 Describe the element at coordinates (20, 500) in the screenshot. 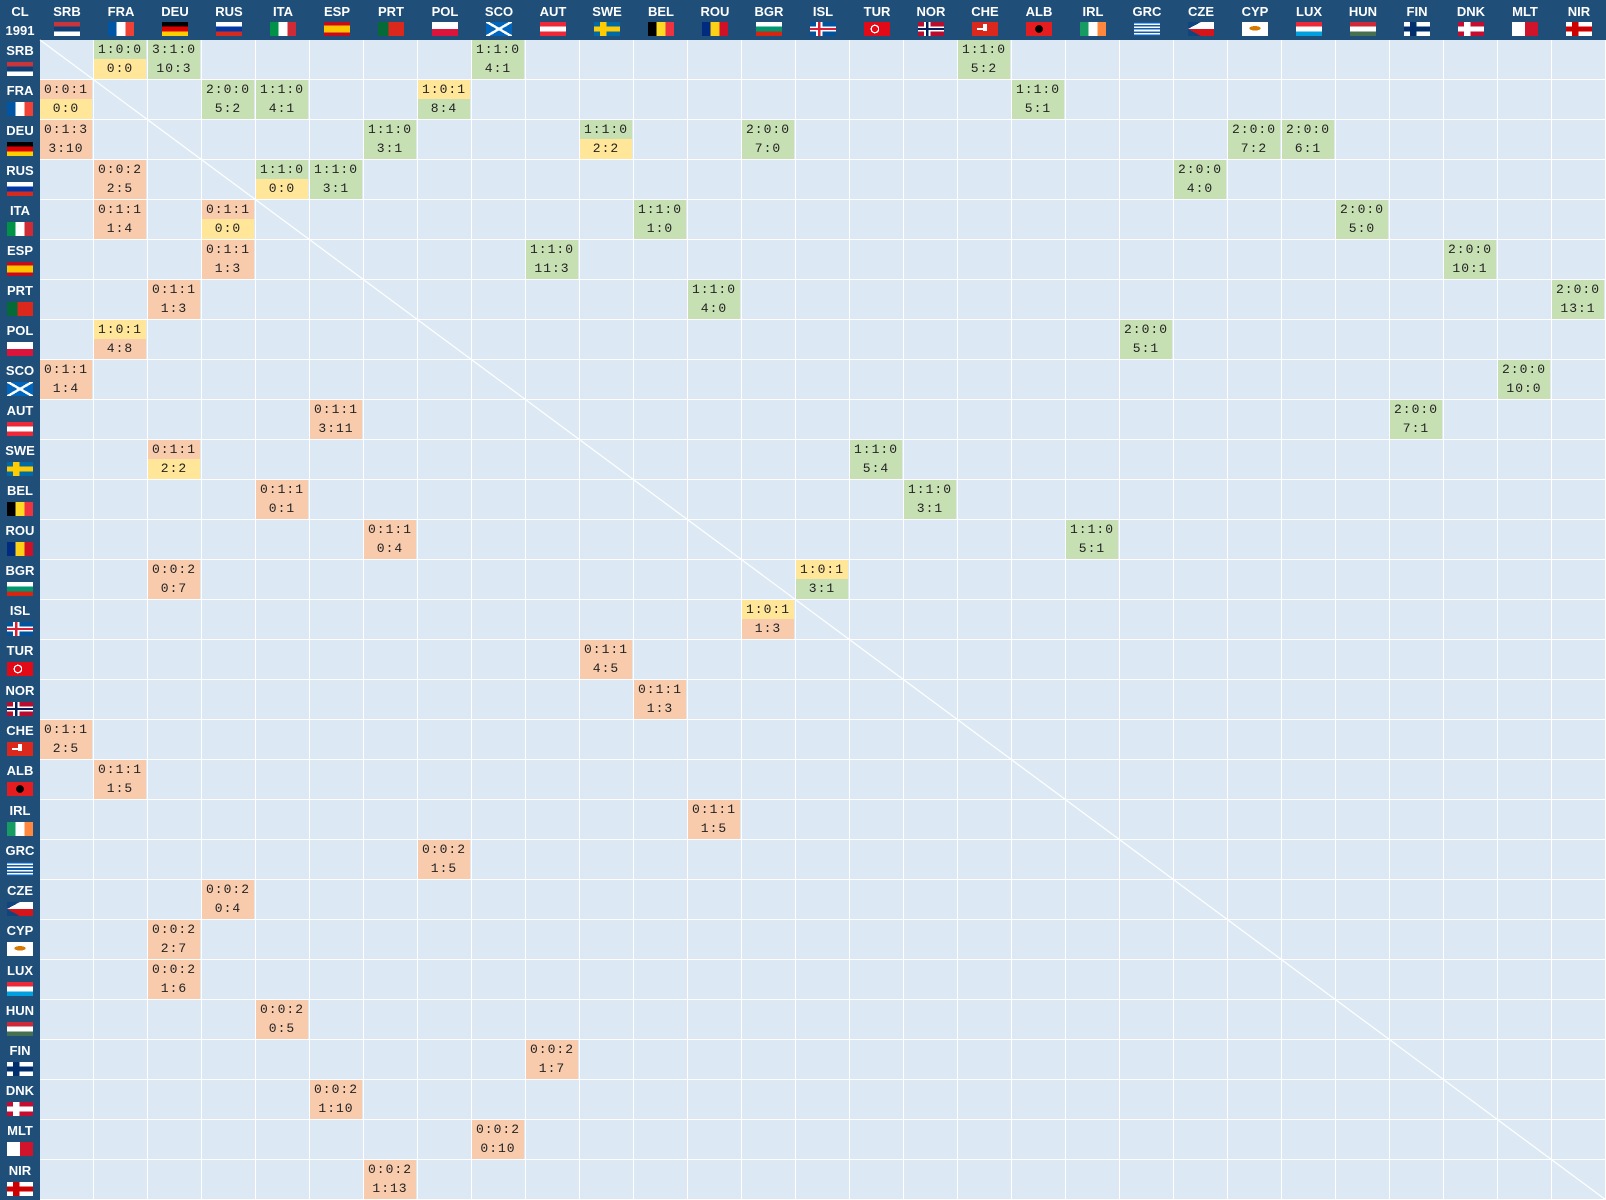

I see `row-header-bel: BEL` at that location.